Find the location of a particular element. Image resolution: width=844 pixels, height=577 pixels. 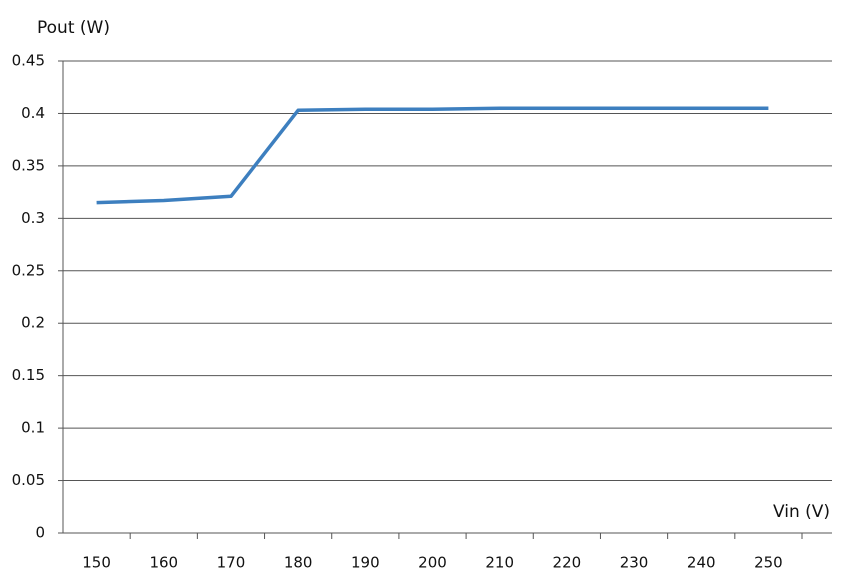

x-tick-label: 150 is located at coordinates (96, 563).